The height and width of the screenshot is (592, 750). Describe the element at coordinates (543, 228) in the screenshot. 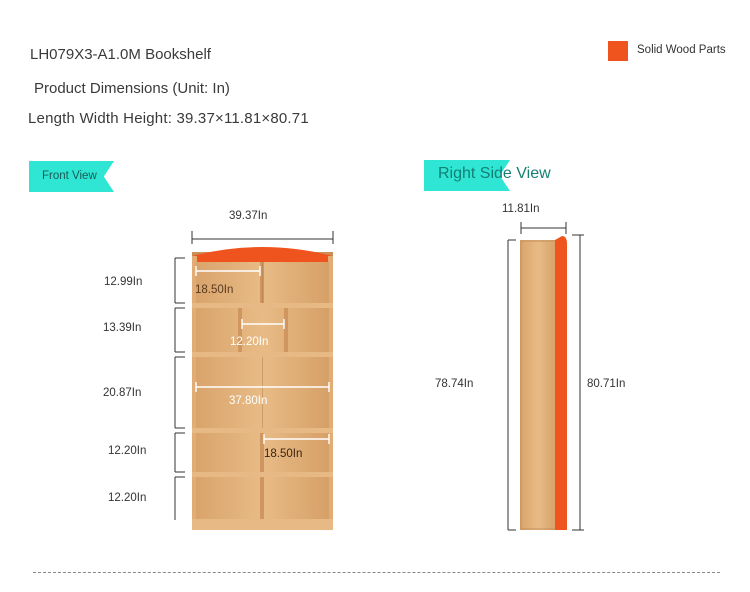

I see `side-depth-dimension` at that location.